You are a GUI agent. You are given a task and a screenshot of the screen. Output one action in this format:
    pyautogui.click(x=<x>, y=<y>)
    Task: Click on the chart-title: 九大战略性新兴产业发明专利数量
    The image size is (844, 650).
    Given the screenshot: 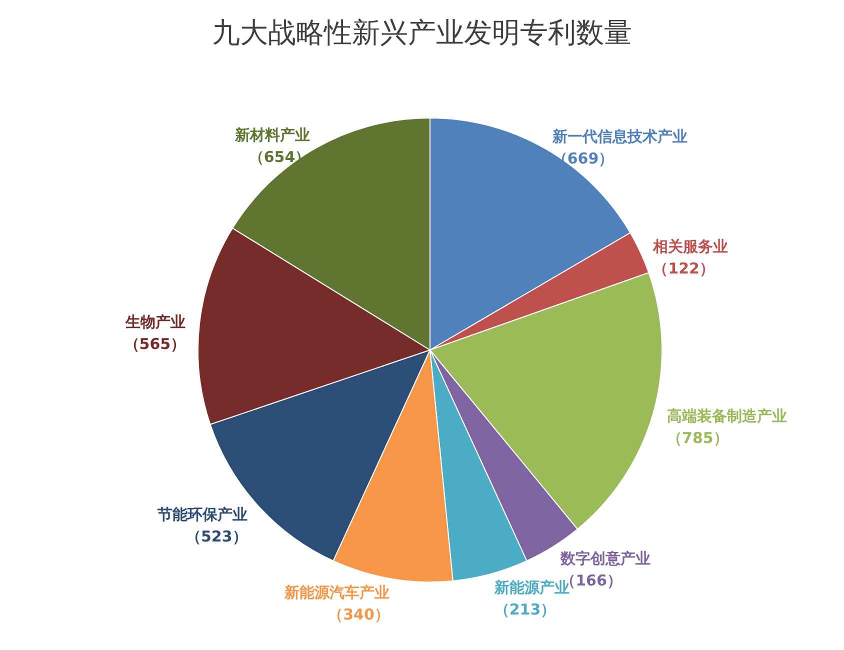 What is the action you would take?
    pyautogui.click(x=422, y=32)
    